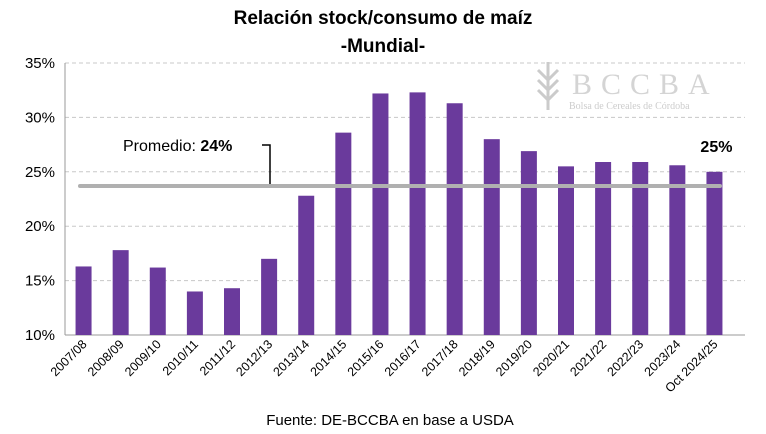 The width and height of the screenshot is (766, 434). What do you see at coordinates (477, 358) in the screenshot?
I see `x-tick-label: 2018/19` at bounding box center [477, 358].